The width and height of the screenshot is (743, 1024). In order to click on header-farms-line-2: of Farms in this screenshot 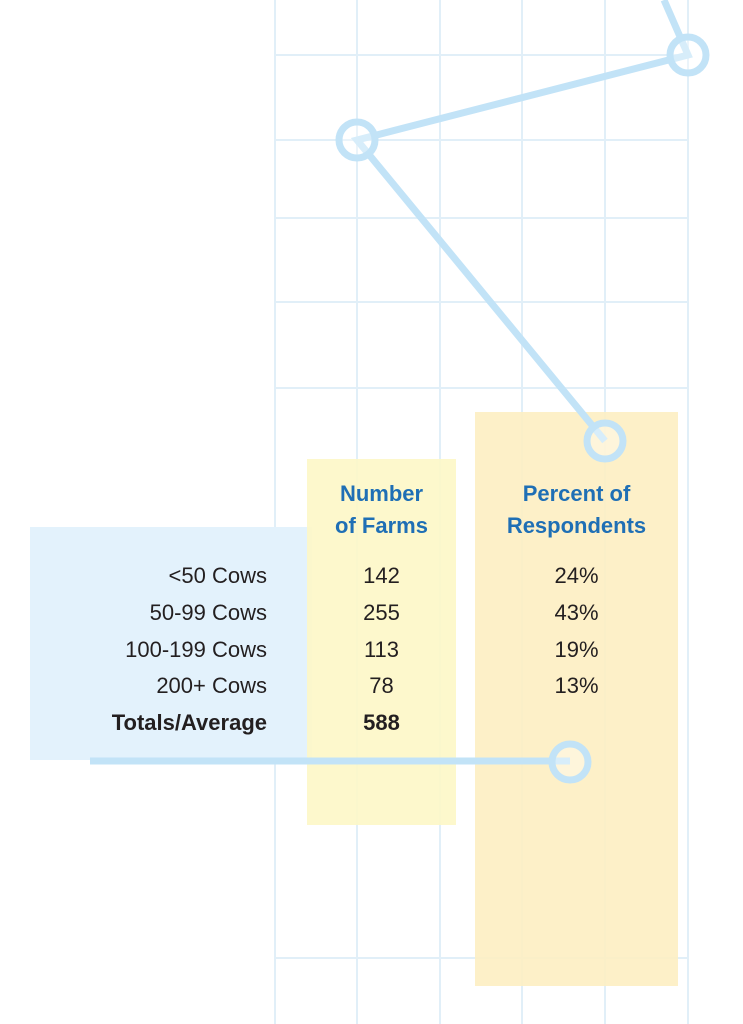, I will do `click(381, 525)`.